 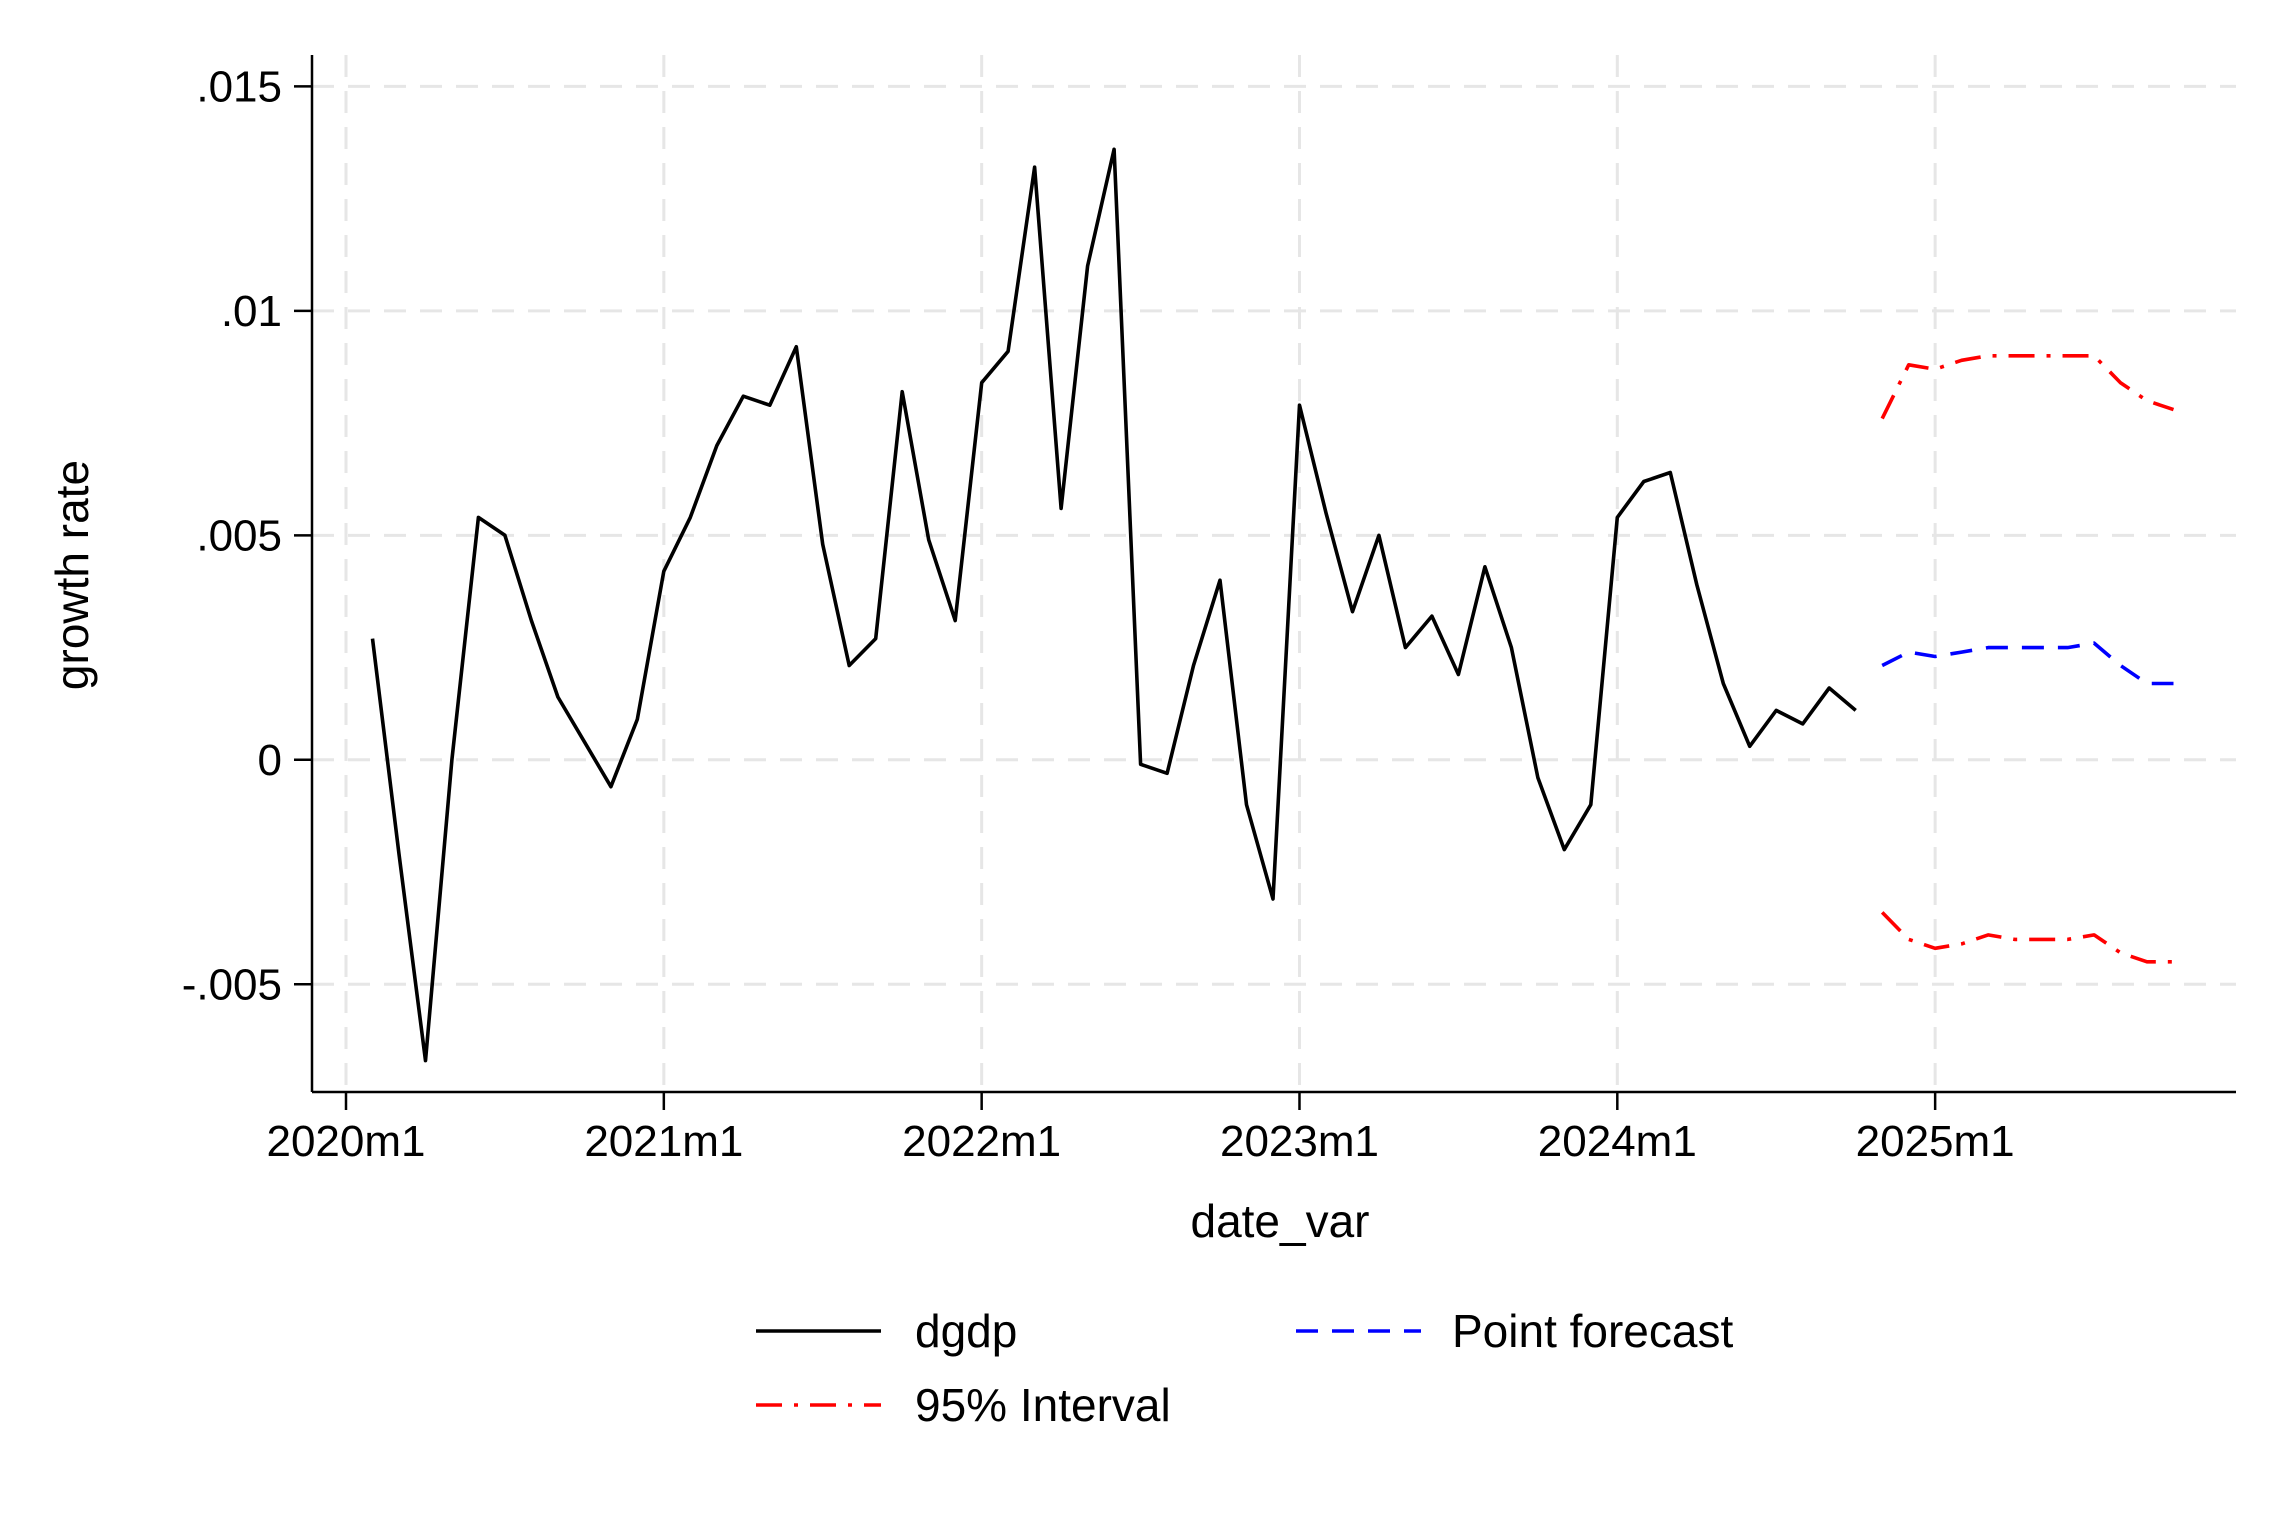 What do you see at coordinates (232, 984) in the screenshot?
I see `y-tick-label: -.005` at bounding box center [232, 984].